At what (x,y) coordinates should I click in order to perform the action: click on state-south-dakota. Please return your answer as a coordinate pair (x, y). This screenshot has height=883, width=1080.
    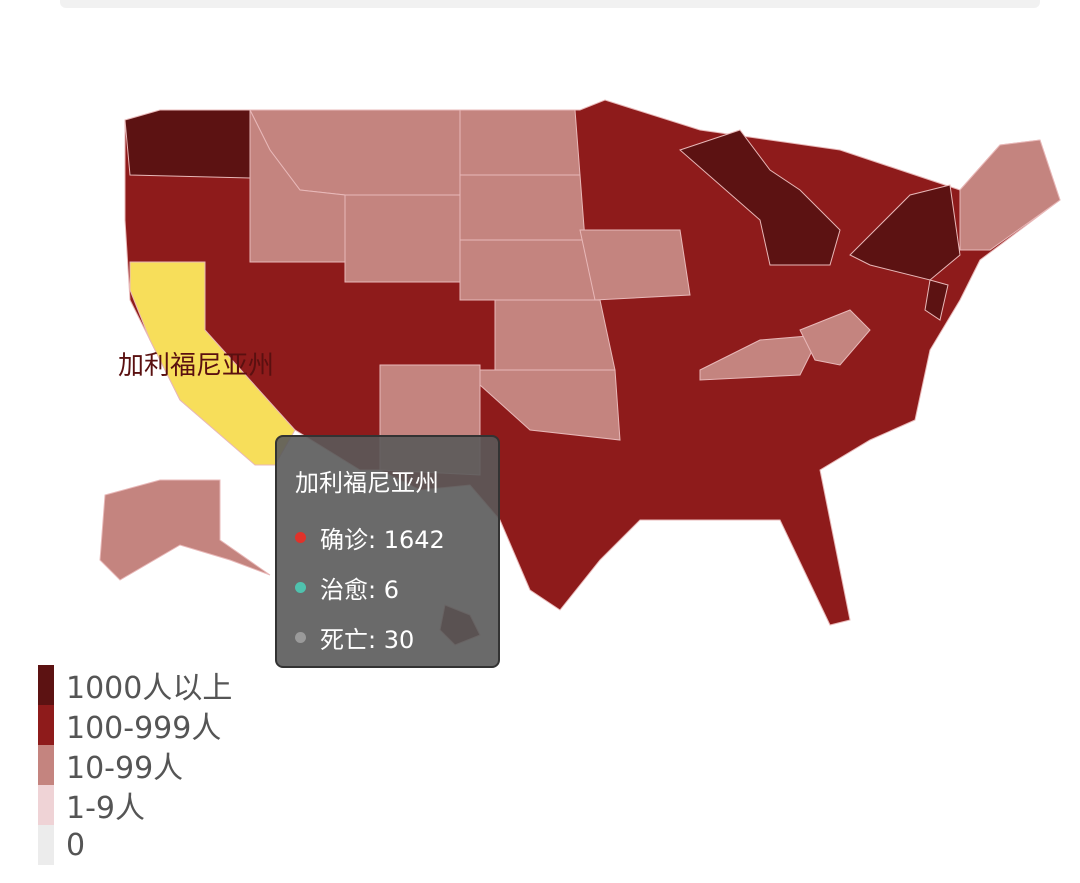
    Looking at the image, I should click on (522, 207).